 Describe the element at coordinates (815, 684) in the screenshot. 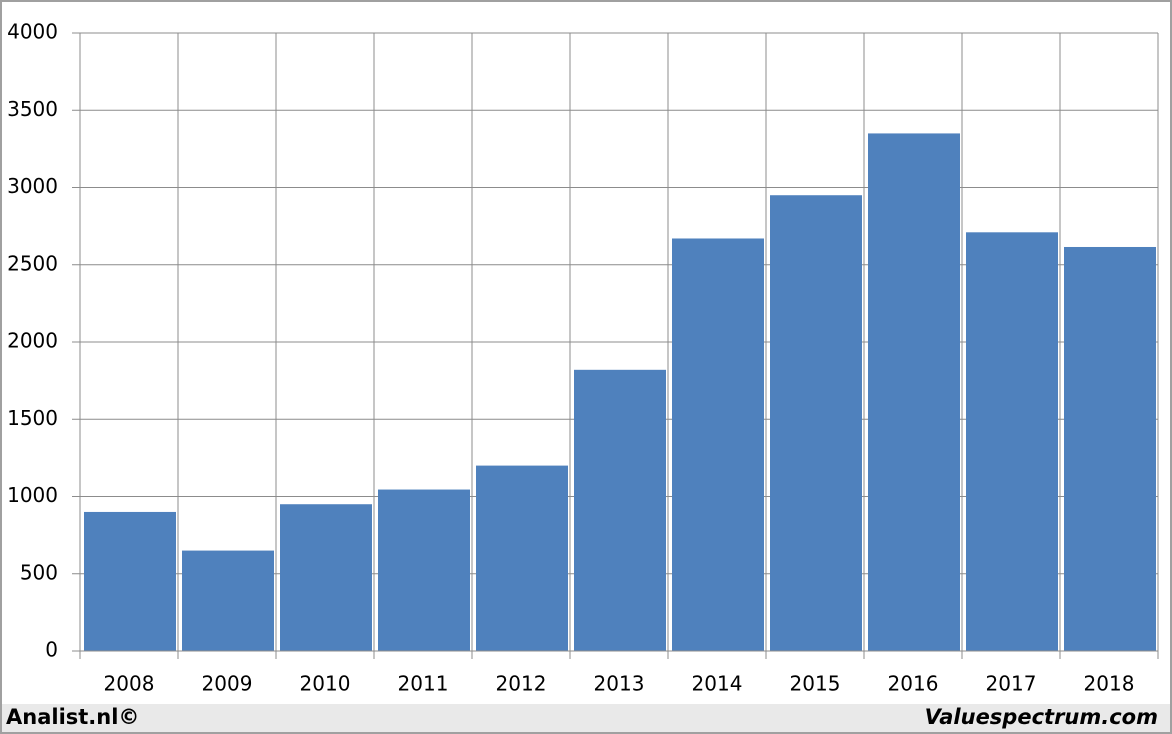

I see `x-tick-label: 2015` at that location.